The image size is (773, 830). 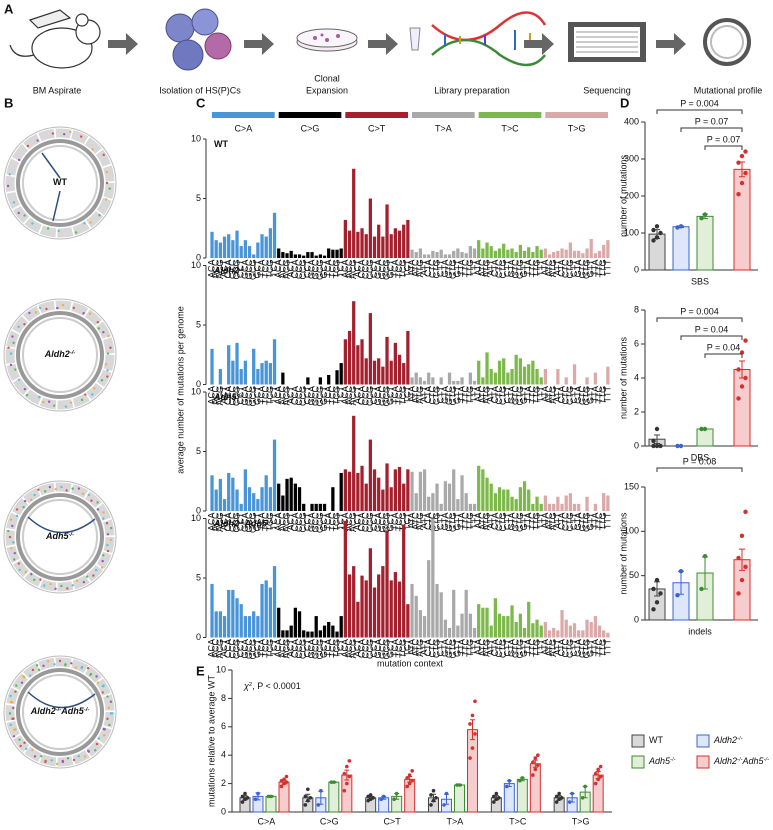 What do you see at coordinates (586, 396) in the screenshot?
I see `context-label: GTG` at bounding box center [586, 396].